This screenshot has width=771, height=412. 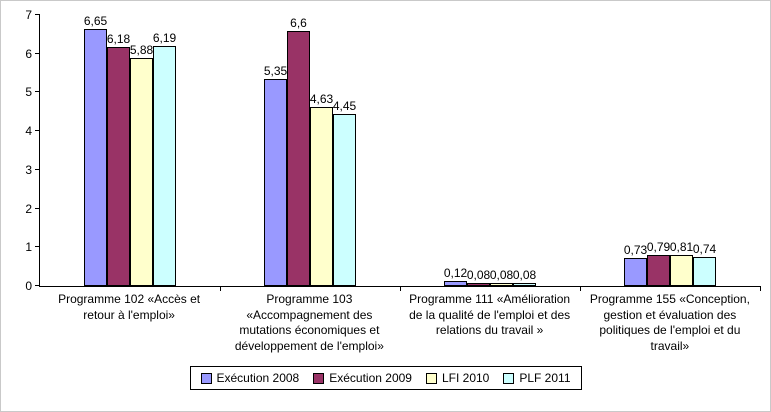 What do you see at coordinates (681, 263) in the screenshot?
I see `bar: 0,81` at bounding box center [681, 263].